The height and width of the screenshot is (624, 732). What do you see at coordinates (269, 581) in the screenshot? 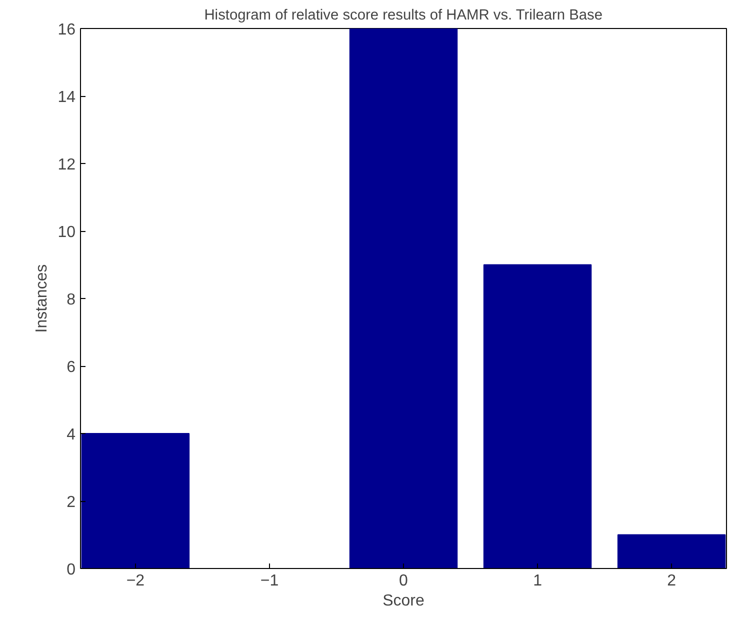
I see `x-tick-label: −1` at bounding box center [269, 581].